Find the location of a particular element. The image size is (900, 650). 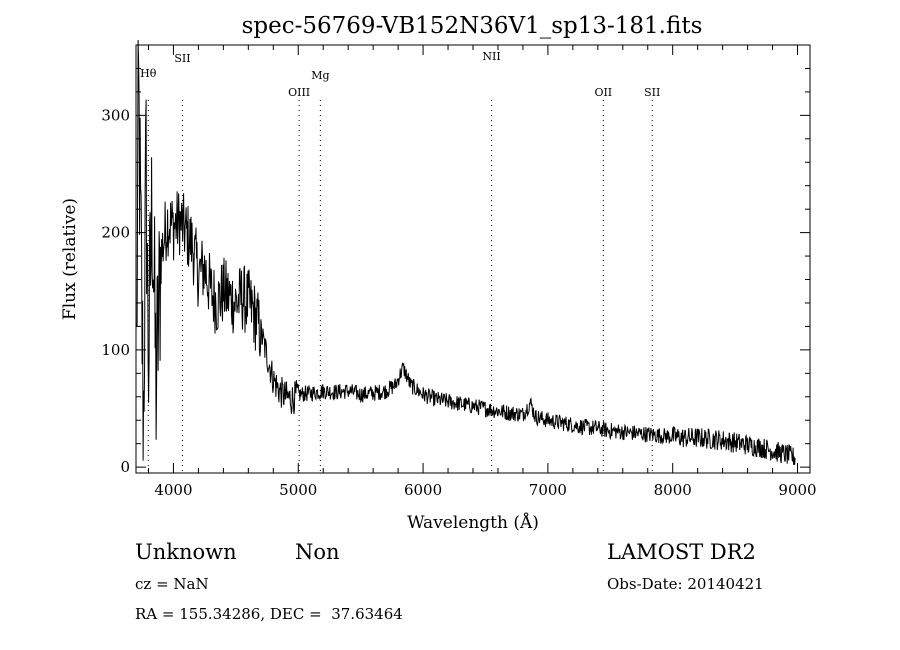

y-tick-label: 0 is located at coordinates (125, 467).